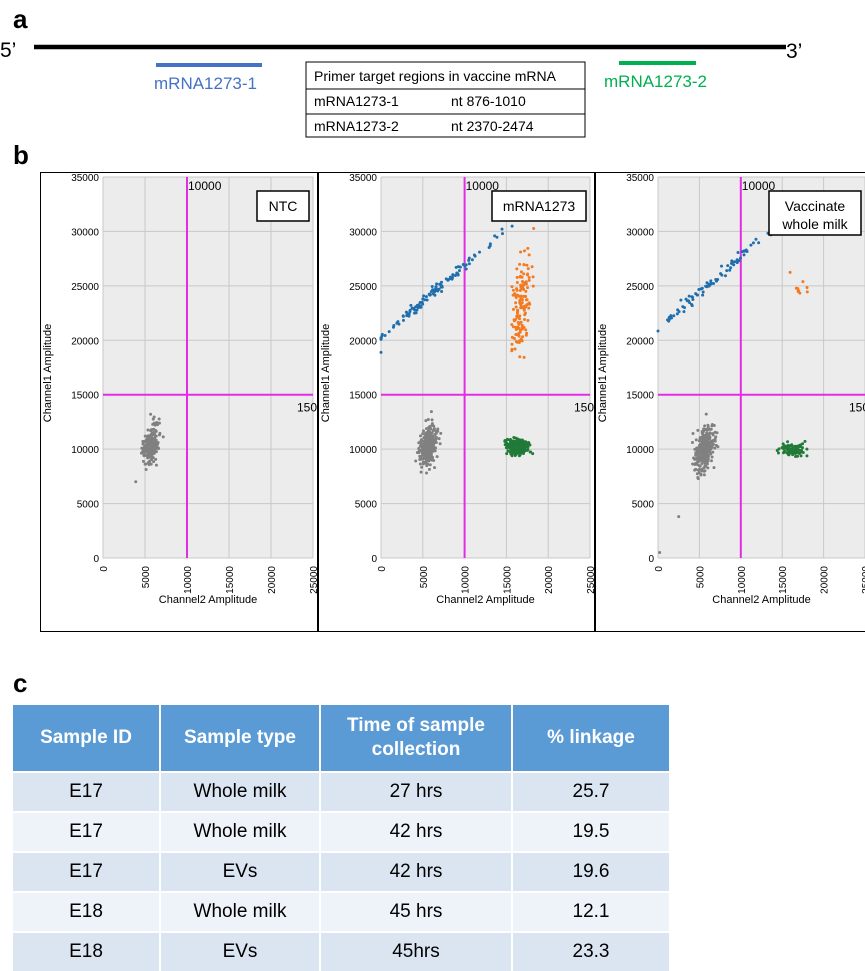 The image size is (865, 971). What do you see at coordinates (640, 396) in the screenshot?
I see `y-tick-label: 15000` at bounding box center [640, 396].